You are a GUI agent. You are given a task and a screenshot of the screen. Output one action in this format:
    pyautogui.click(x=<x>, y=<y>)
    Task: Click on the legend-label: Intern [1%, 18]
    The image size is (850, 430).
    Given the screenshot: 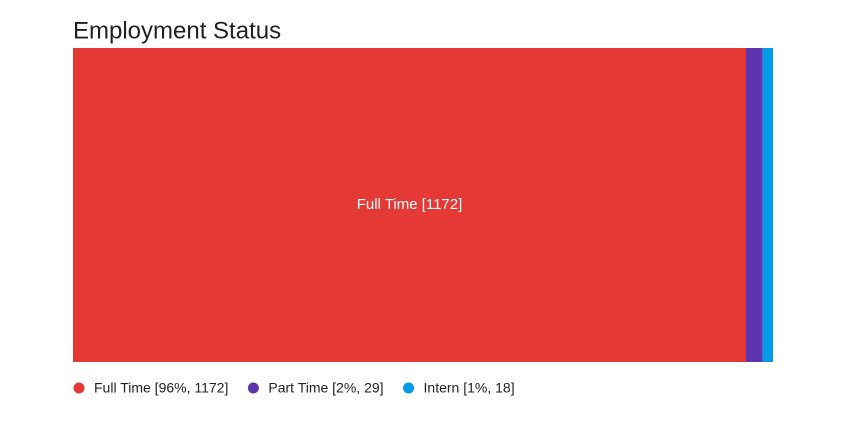 What is the action you would take?
    pyautogui.click(x=469, y=388)
    